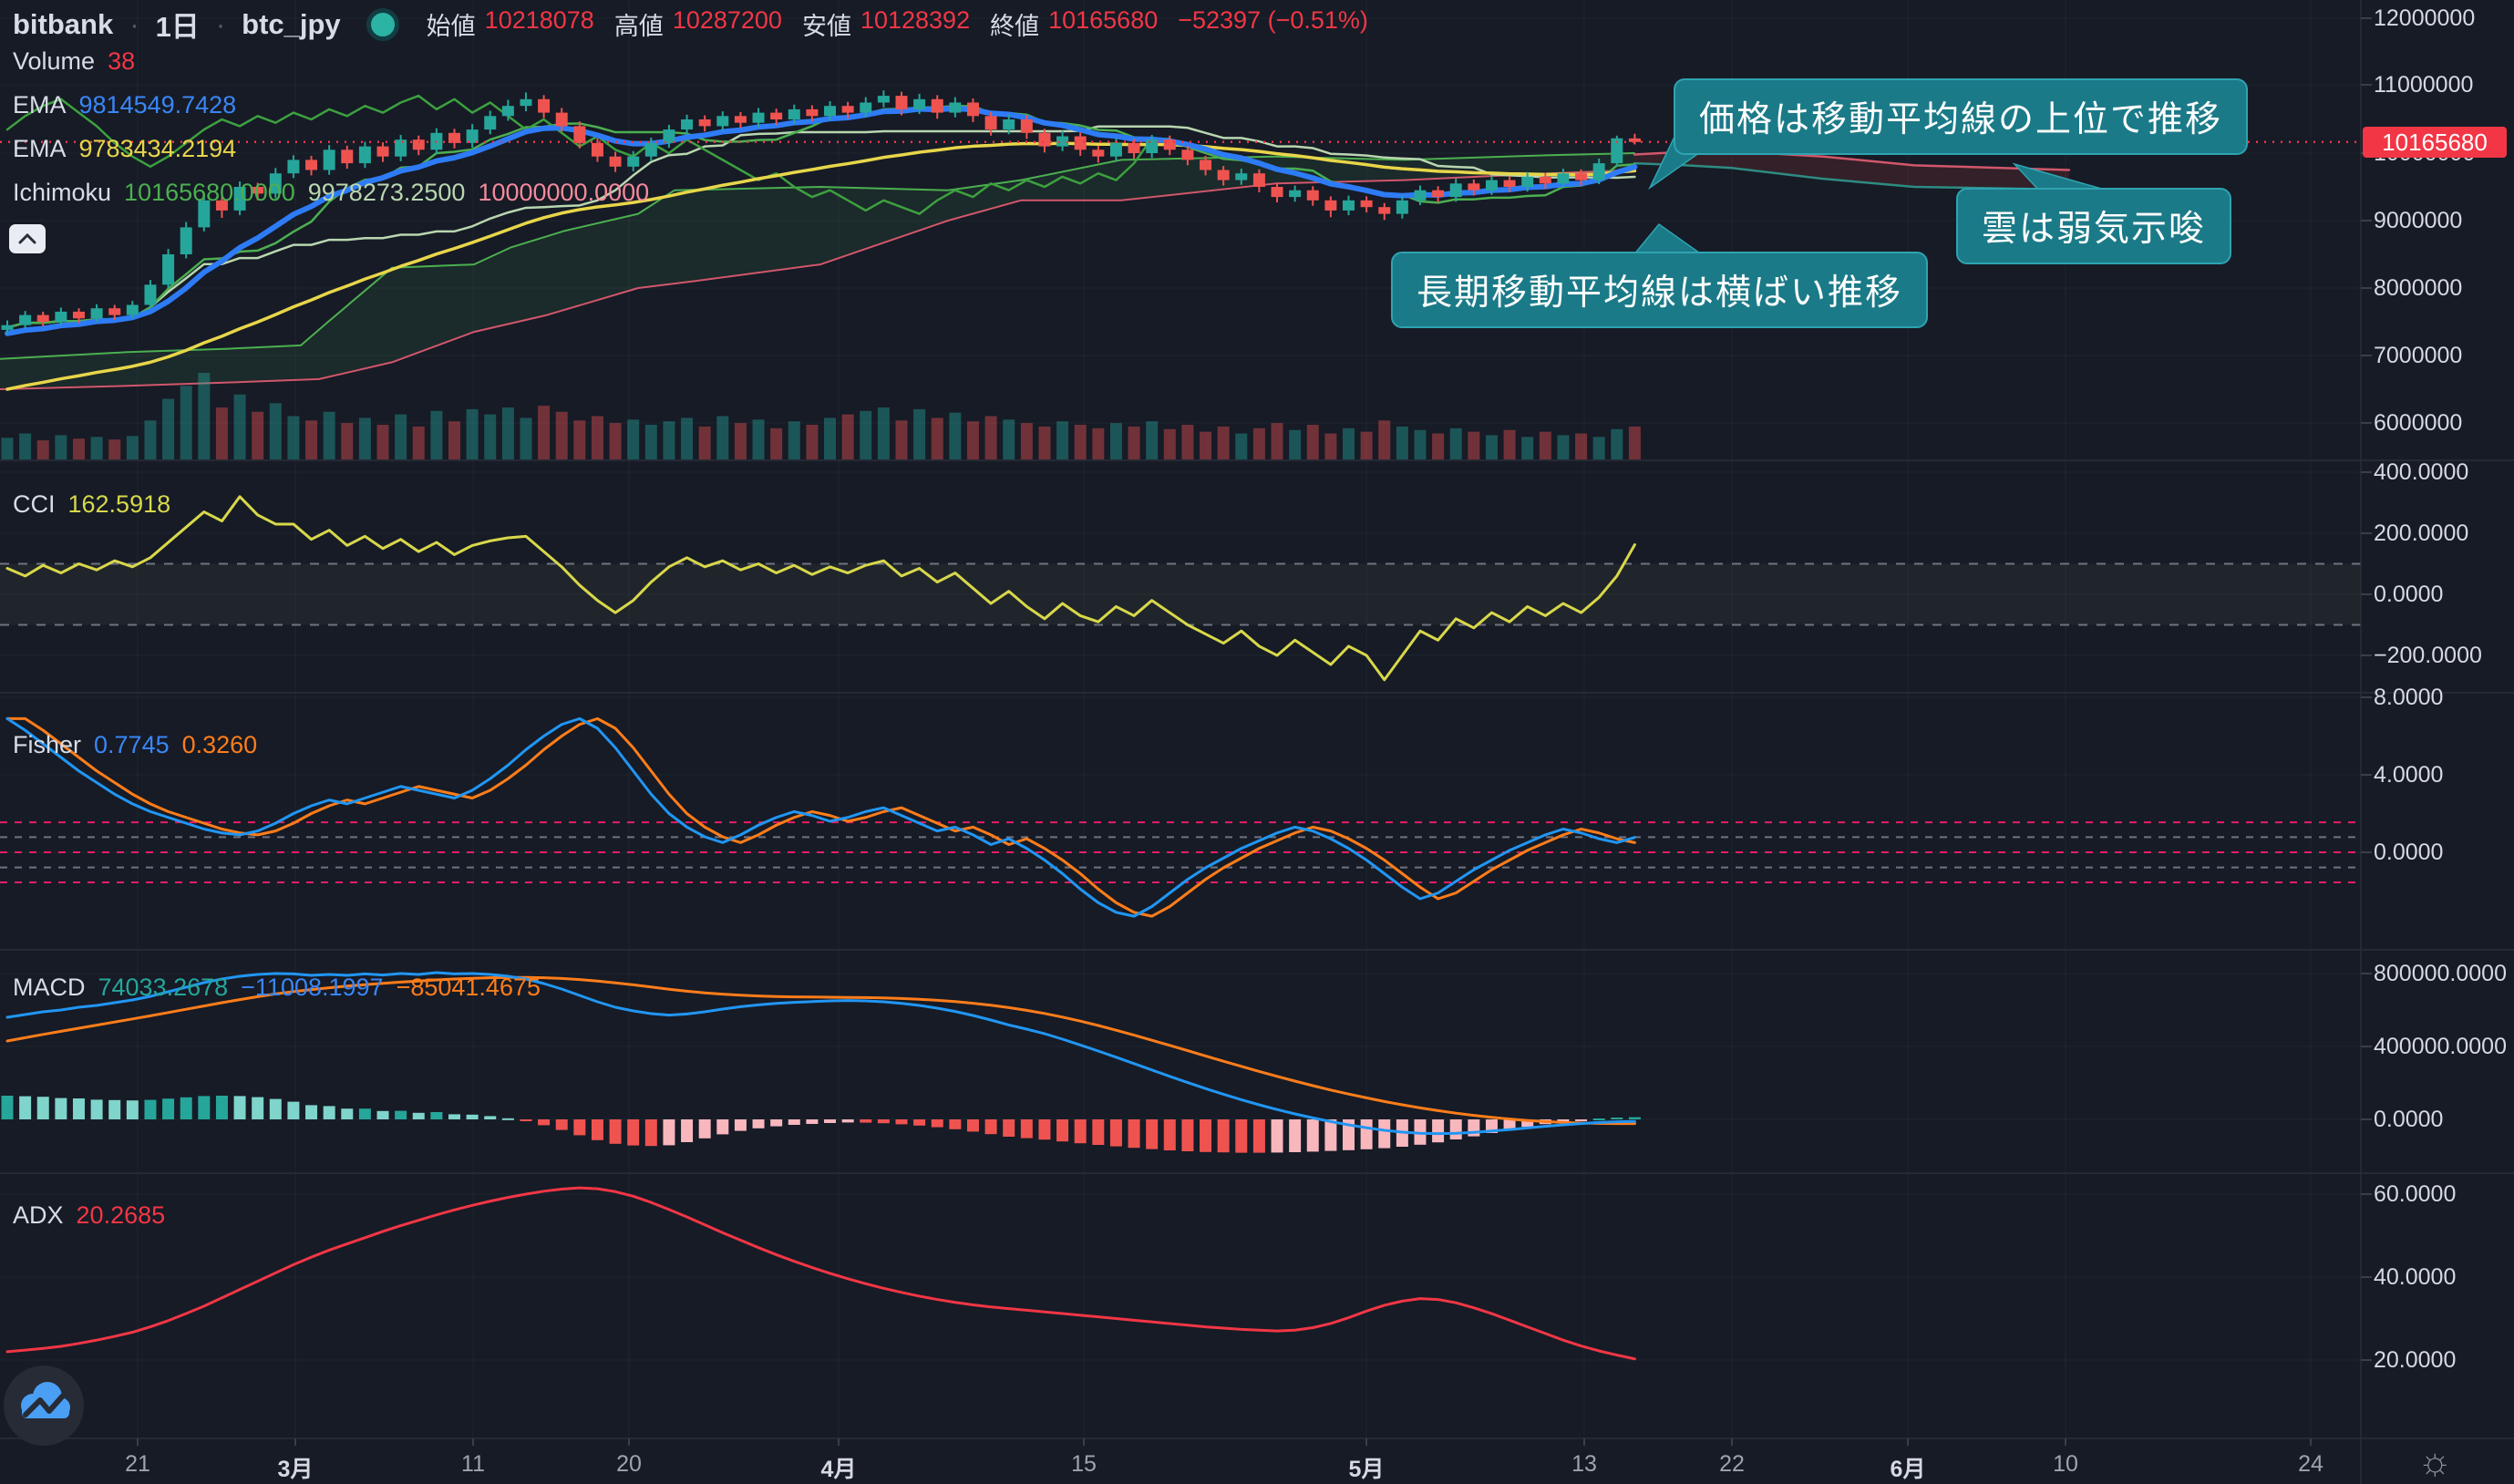 This screenshot has width=2514, height=1484. I want to click on time-axis-label: 6月, so click(1908, 1469).